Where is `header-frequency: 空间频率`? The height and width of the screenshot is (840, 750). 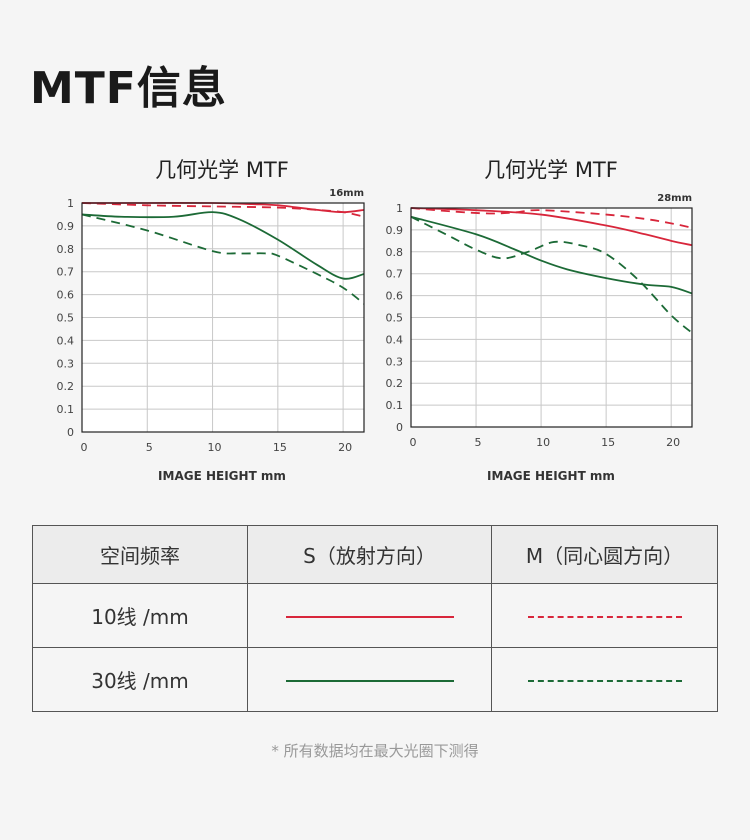
header-frequency: 空间频率 is located at coordinates (140, 554).